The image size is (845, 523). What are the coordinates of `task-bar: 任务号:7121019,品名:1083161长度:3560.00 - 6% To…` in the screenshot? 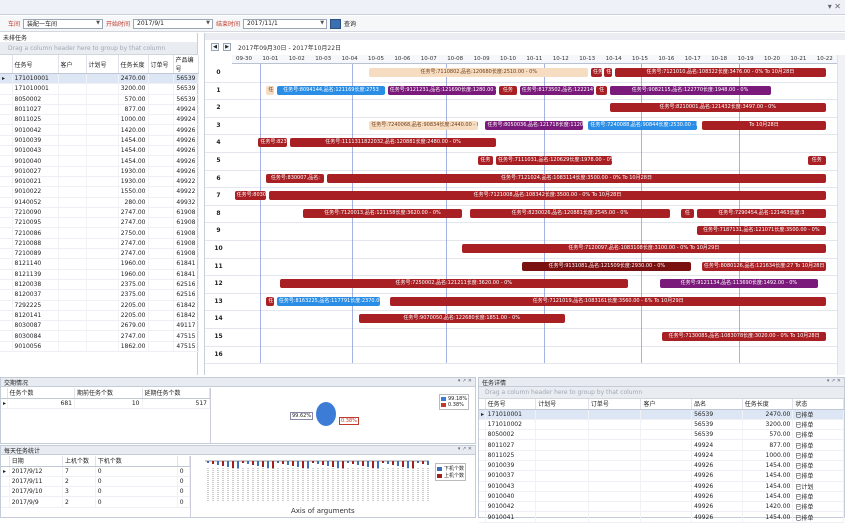 It's located at (608, 301).